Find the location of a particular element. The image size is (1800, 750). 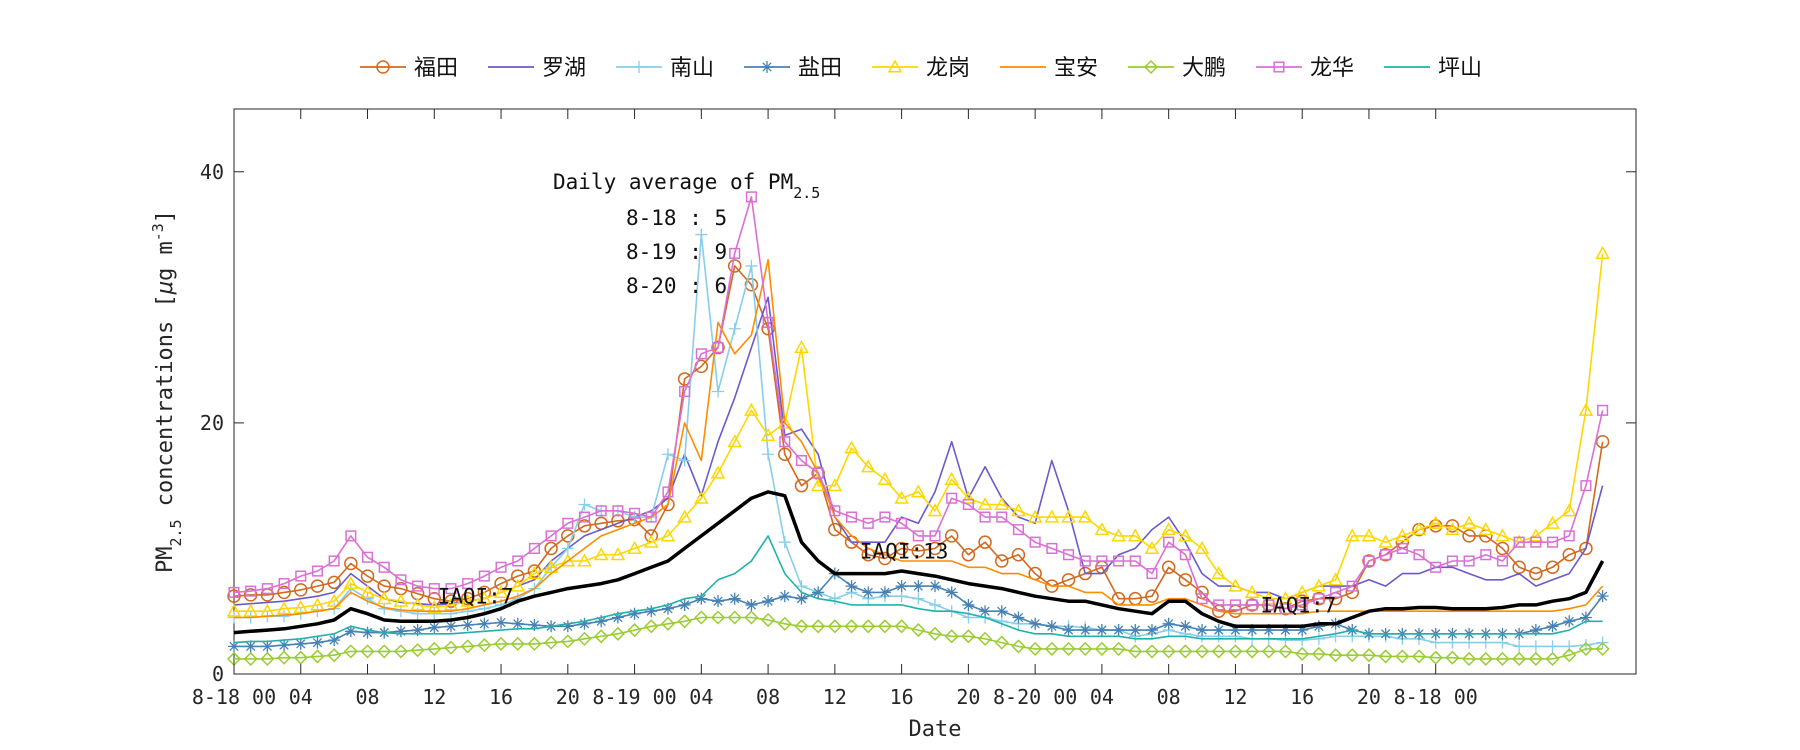

legend-item: 宝安 is located at coordinates (1049, 68).